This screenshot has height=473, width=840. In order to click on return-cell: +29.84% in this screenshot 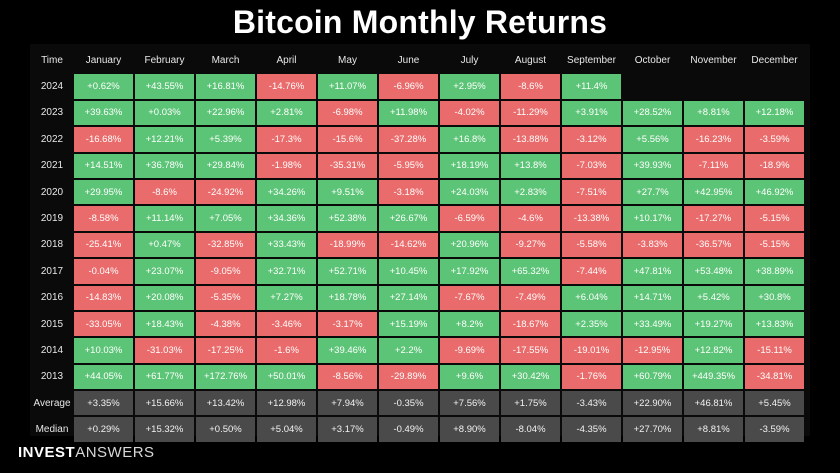, I will do `click(225, 165)`.